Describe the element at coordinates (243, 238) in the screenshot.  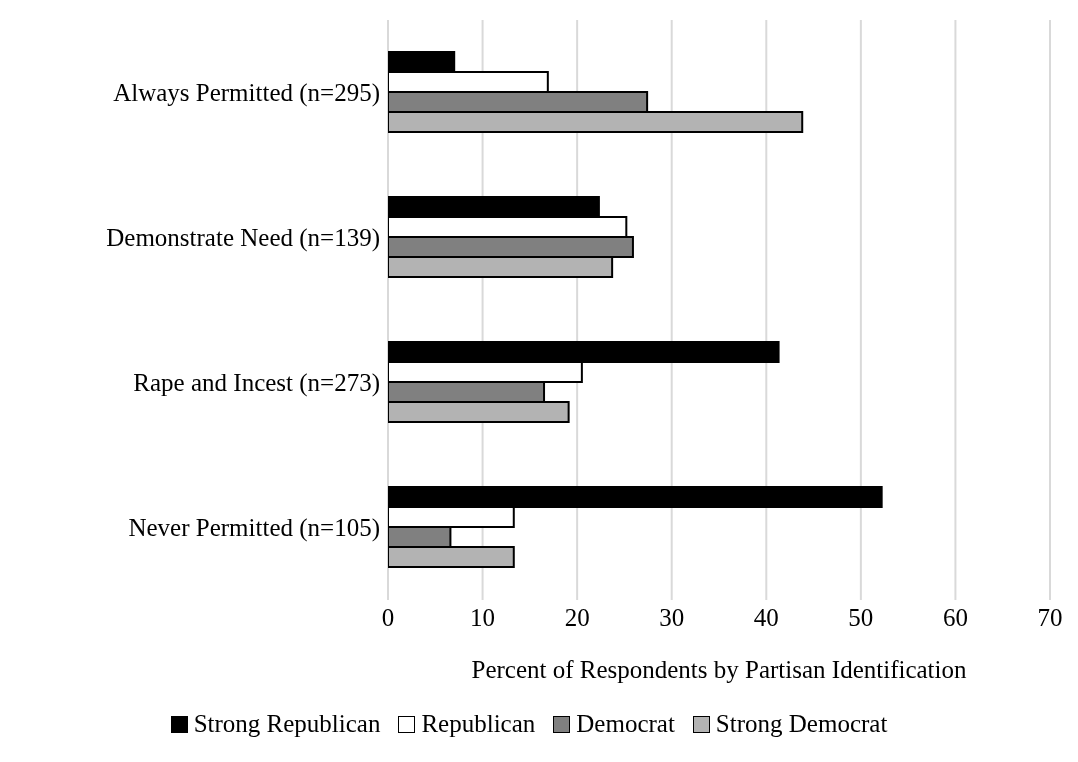
I see `y-tick-label: Demonstrate Need (n=139)` at that location.